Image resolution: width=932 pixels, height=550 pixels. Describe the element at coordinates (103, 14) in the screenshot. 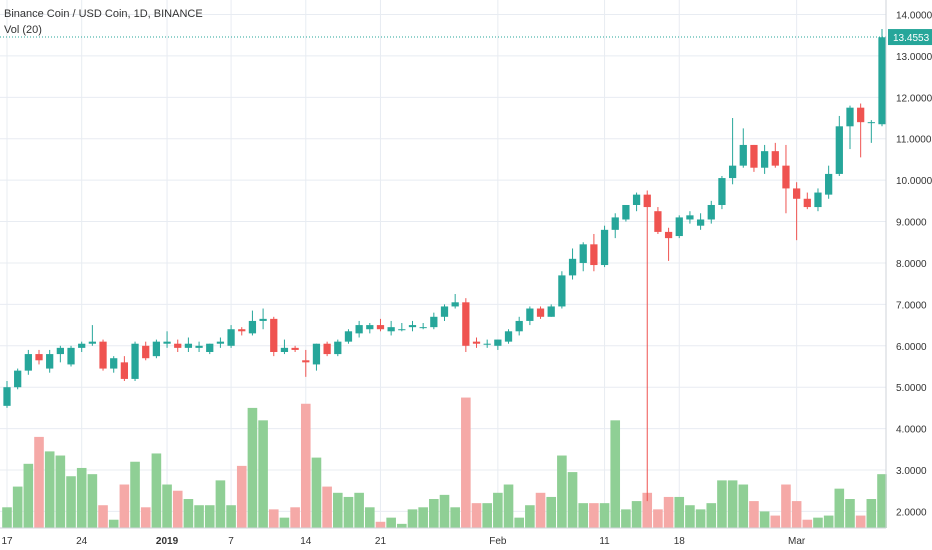

I see `symbol-title: Binance Coin / USD Coin, 1D, BINANCE` at that location.